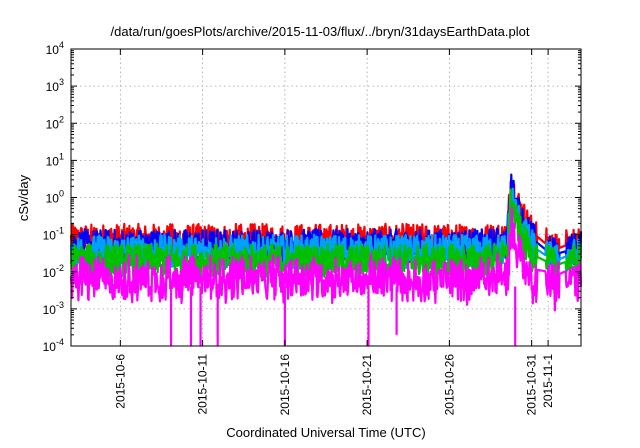 The width and height of the screenshot is (640, 448). What do you see at coordinates (23, 197) in the screenshot?
I see `y-axis-label: cSv/day` at bounding box center [23, 197].